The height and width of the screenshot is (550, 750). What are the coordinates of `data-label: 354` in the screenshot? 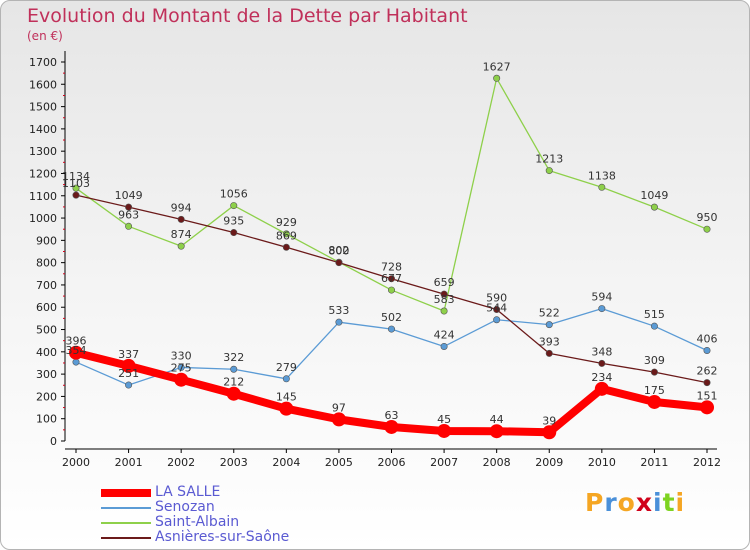 It's located at (76, 350).